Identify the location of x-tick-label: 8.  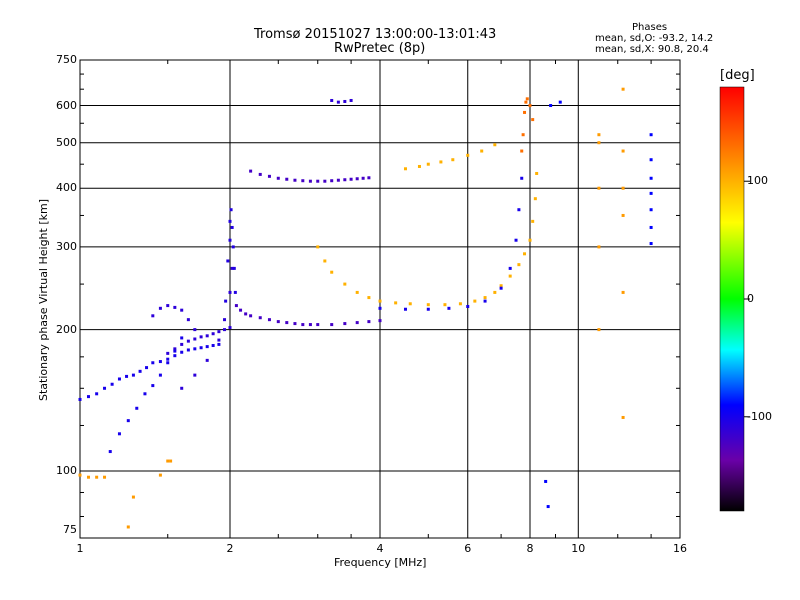
(530, 548).